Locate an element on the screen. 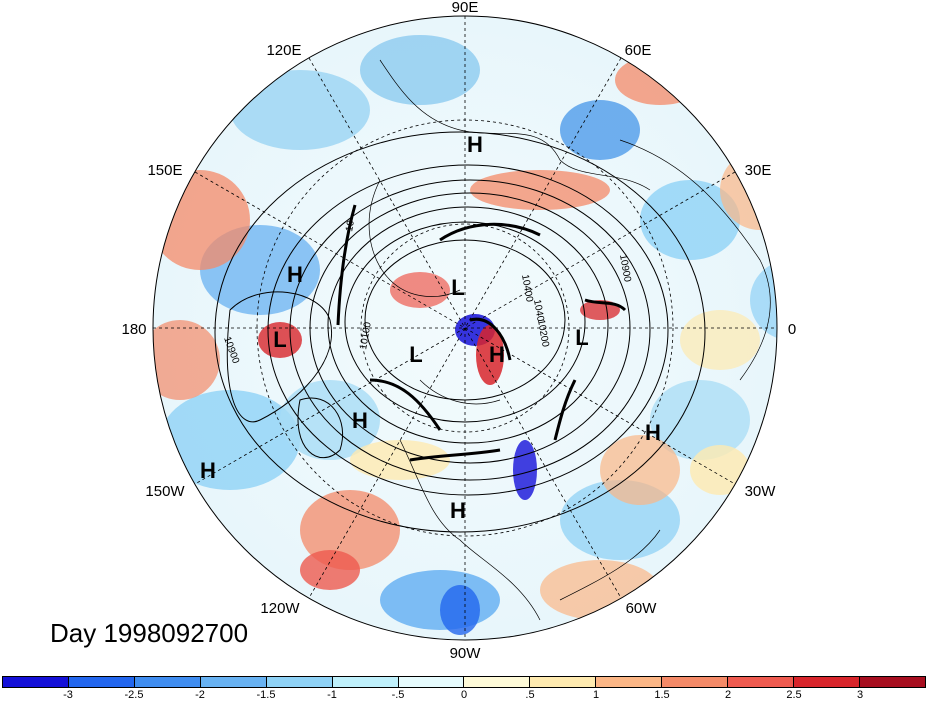  colorbar-tick-labels: -3 -2.5 -2 -1.5 -1 -.5 0 .5 1 1.5 2 2.5 3 is located at coordinates (464, 695).